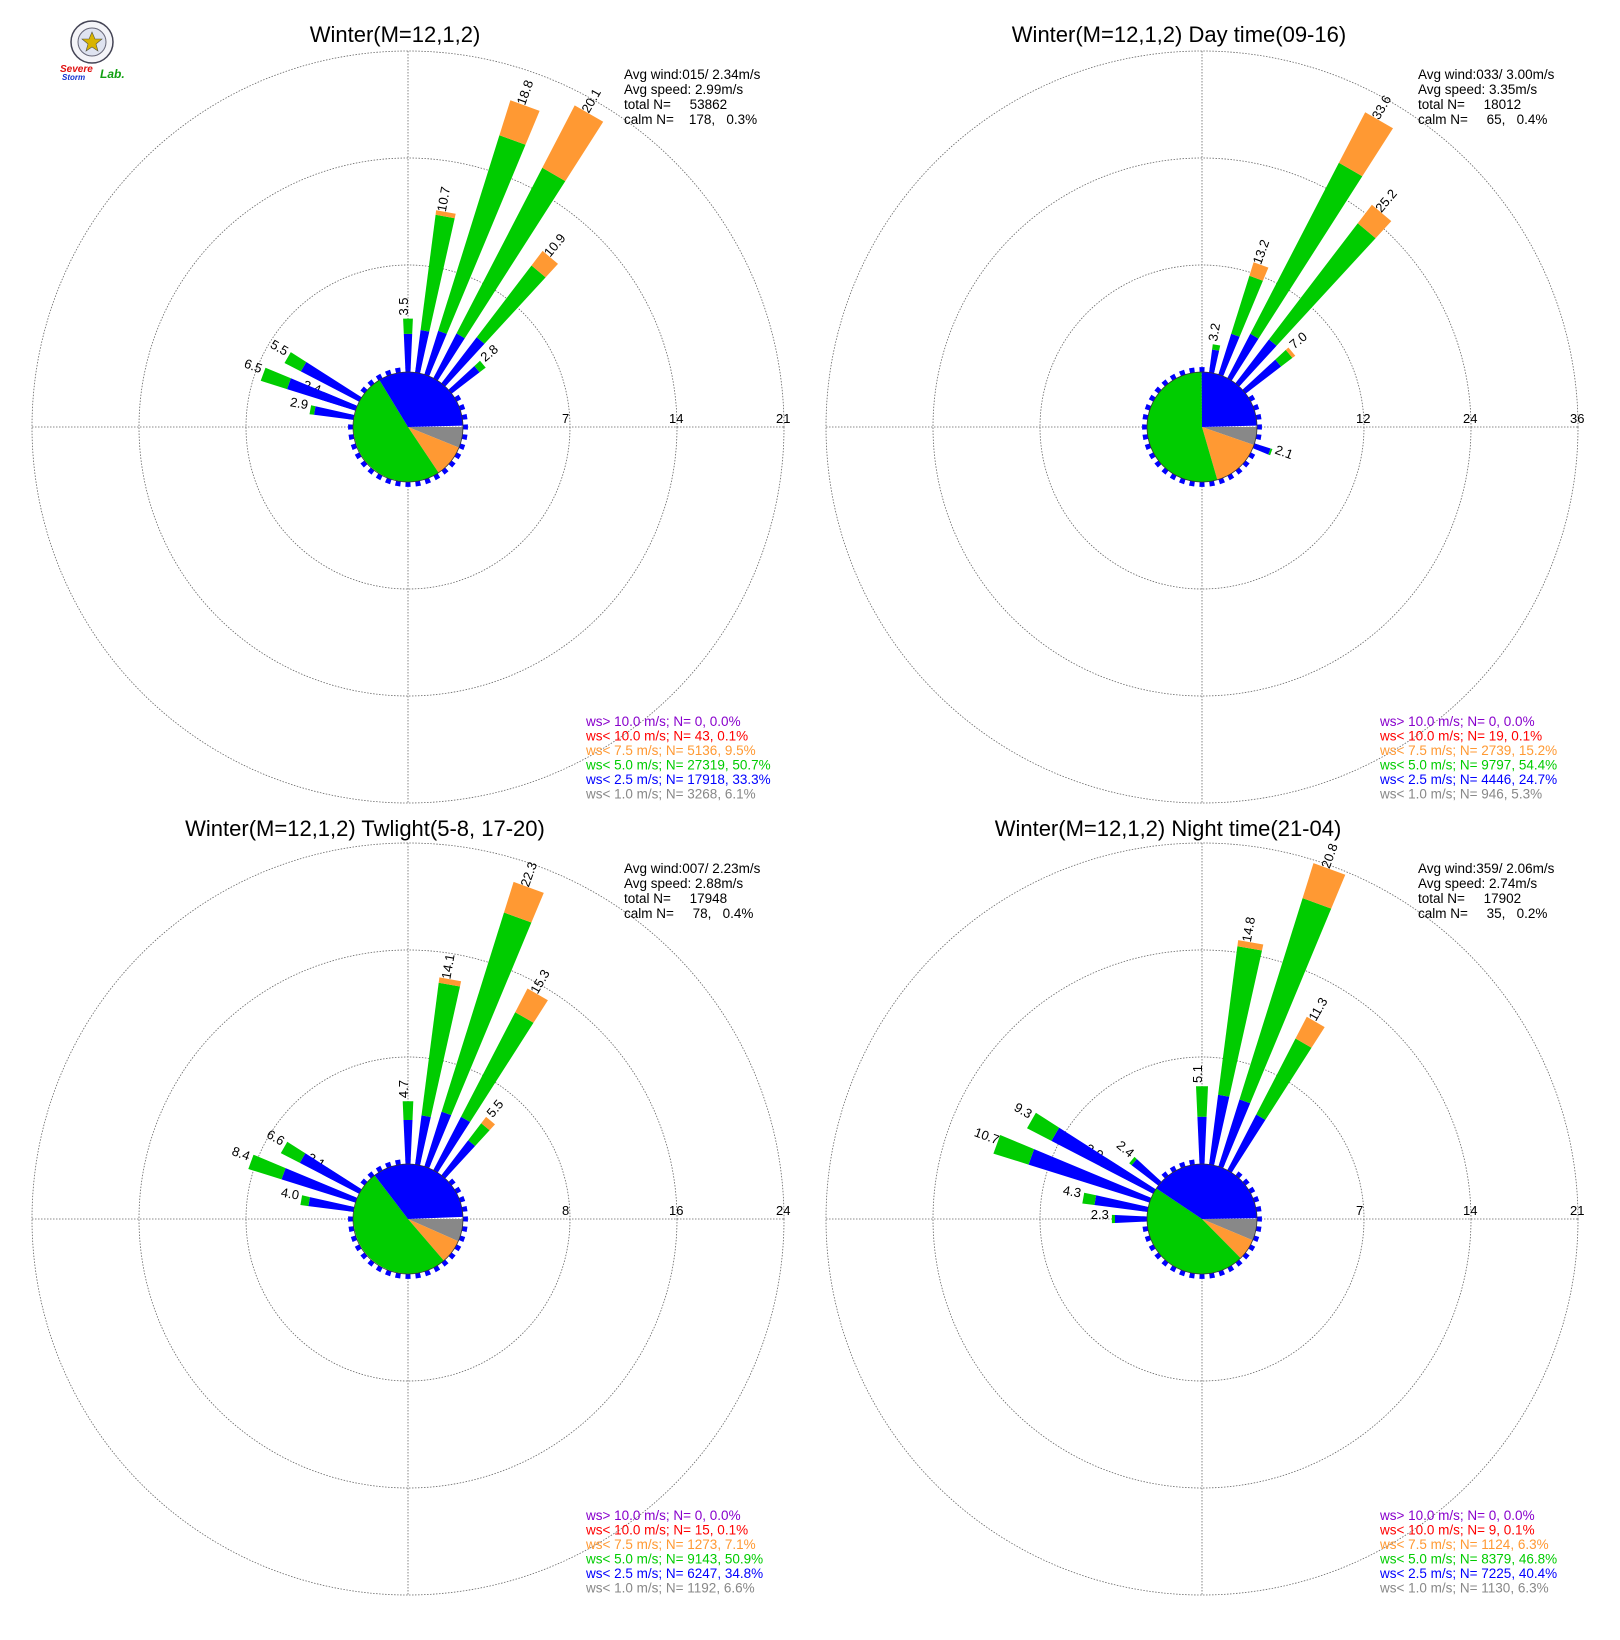 This screenshot has width=1620, height=1640. I want to click on legend-entry: ws< 5.0 m/s; N= 27319, 50.7%, so click(678, 765).